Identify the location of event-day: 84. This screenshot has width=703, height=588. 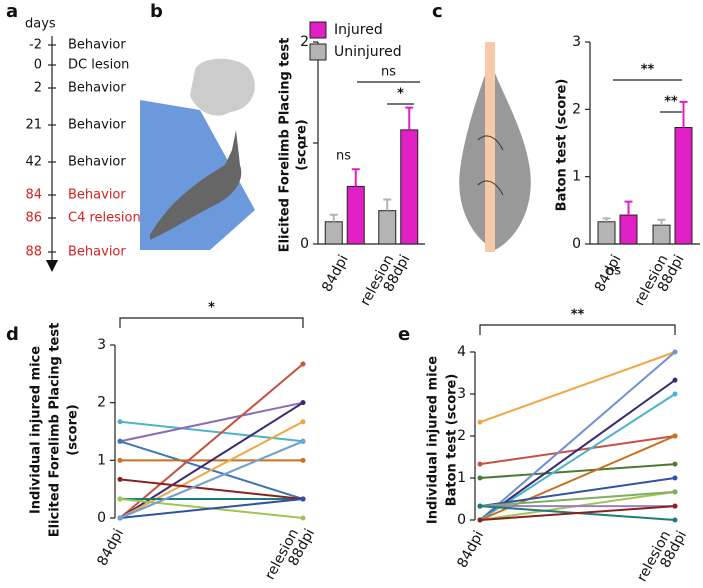
(33, 195).